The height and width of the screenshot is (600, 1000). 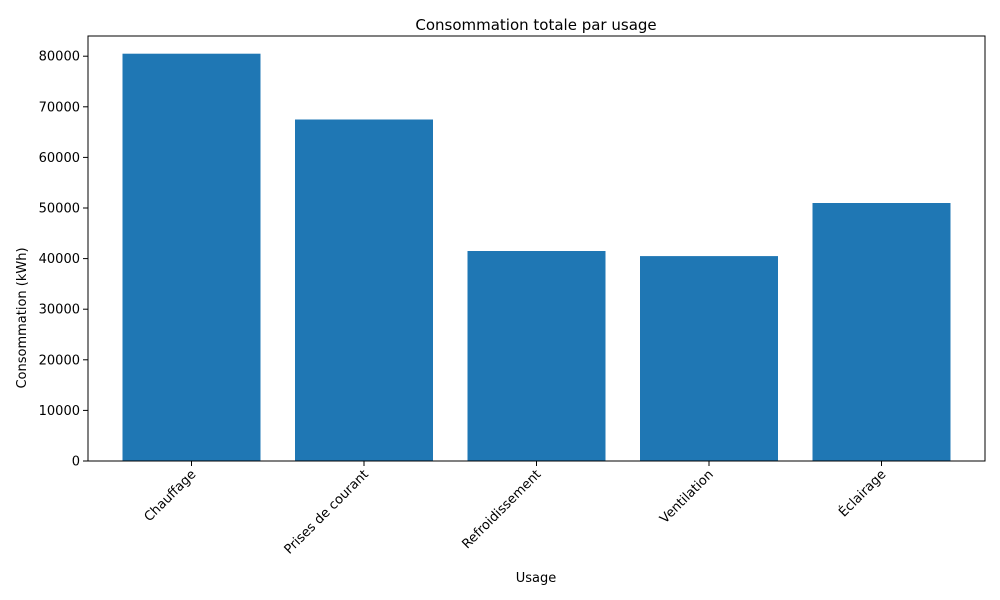 I want to click on x-tick-label: Éclairage, so click(x=862, y=494).